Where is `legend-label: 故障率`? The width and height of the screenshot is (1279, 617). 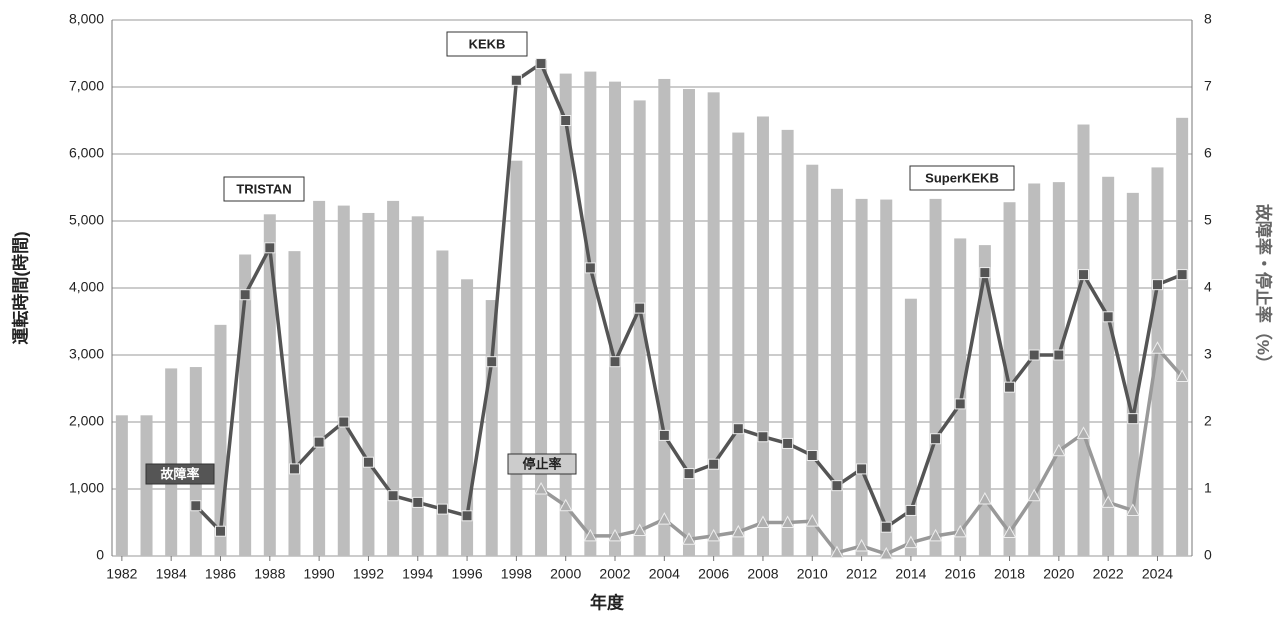
legend-label: 故障率 is located at coordinates (179, 473).